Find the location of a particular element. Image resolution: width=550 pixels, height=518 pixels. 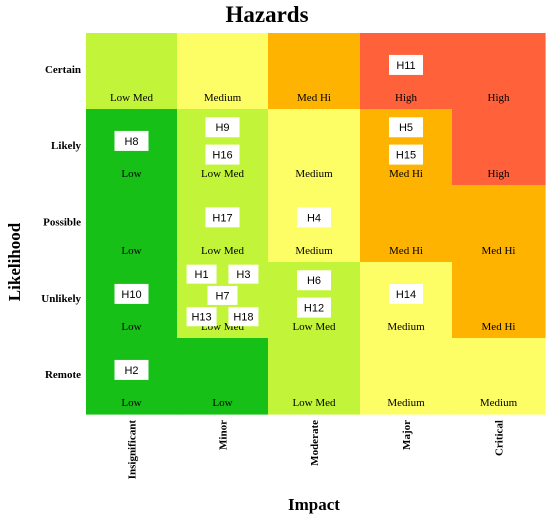

hazard-marker-h1: H1 is located at coordinates (201, 274).